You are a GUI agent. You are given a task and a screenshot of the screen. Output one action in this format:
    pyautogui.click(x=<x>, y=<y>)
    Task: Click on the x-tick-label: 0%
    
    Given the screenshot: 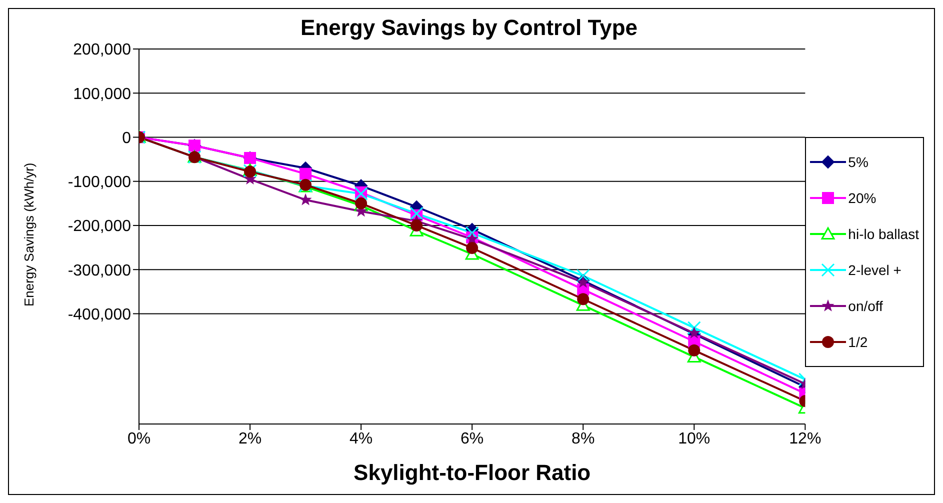 What is the action you would take?
    pyautogui.click(x=139, y=439)
    